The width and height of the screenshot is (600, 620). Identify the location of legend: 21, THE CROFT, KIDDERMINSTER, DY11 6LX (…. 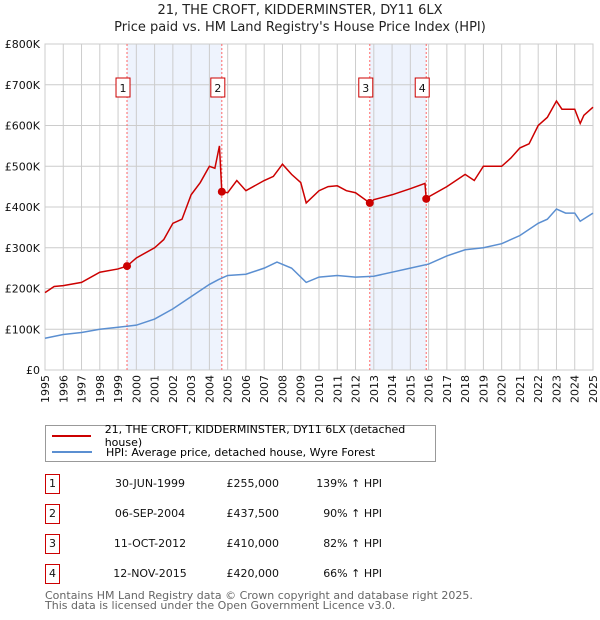
(240, 442).